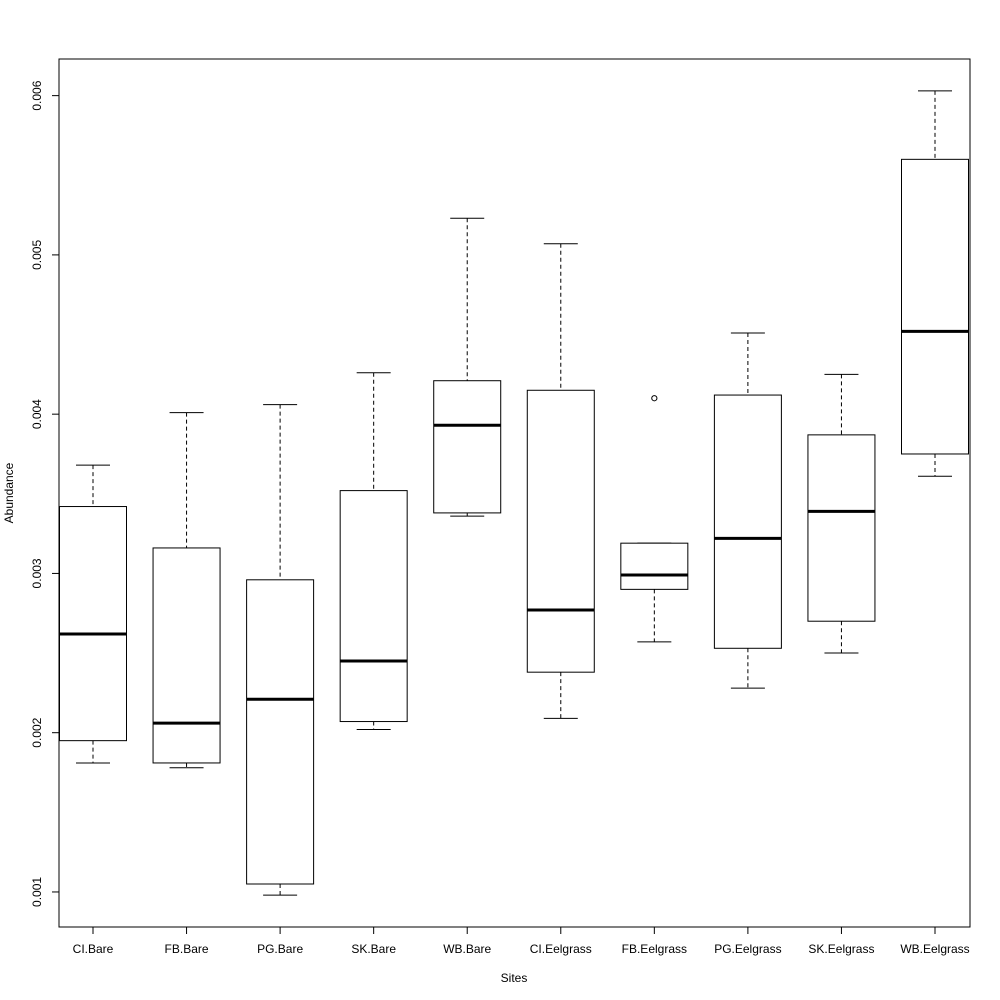  I want to click on box-sk-eelgrass, so click(841, 513).